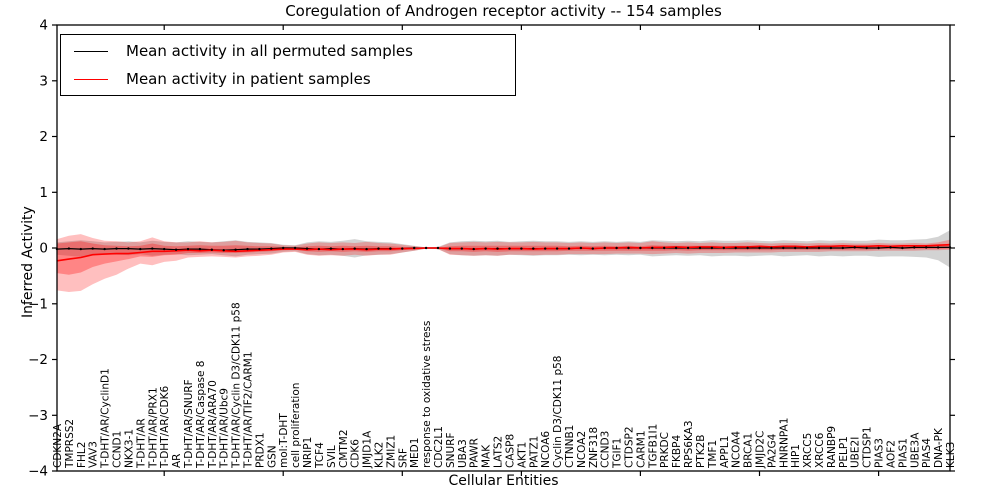 The width and height of the screenshot is (1000, 500). I want to click on x-category-label: CMTM2, so click(344, 448).